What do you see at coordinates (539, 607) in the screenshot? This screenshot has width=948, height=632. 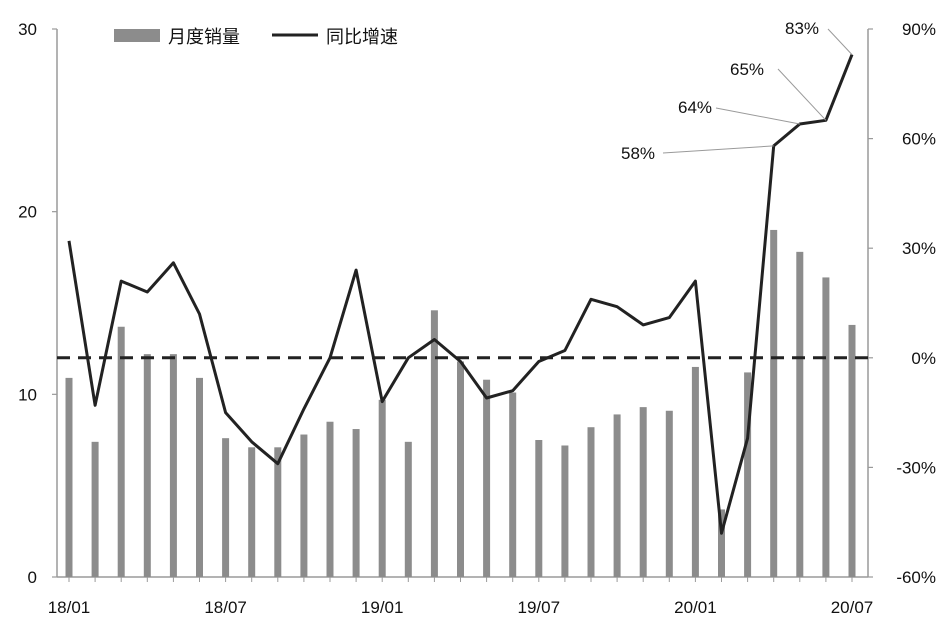 I see `x-tick-label: 19/07` at bounding box center [539, 607].